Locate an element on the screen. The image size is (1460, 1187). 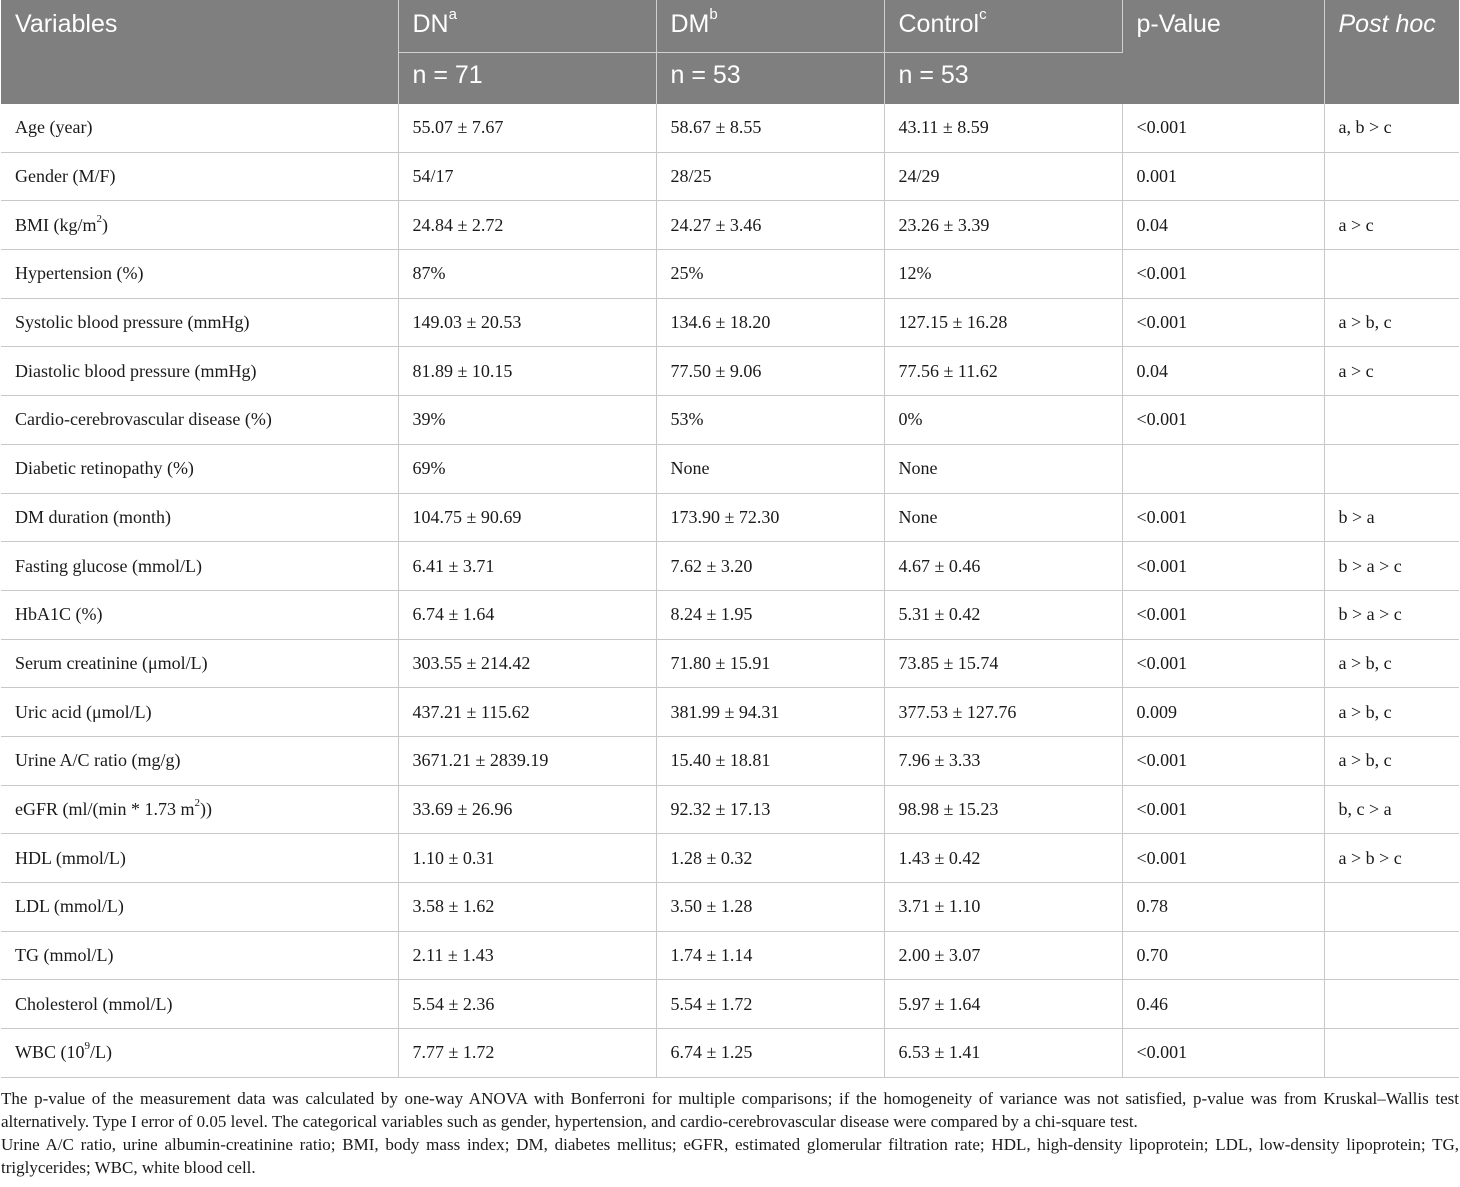
cell-dn: 24.84 ± 2.72 is located at coordinates (527, 225).